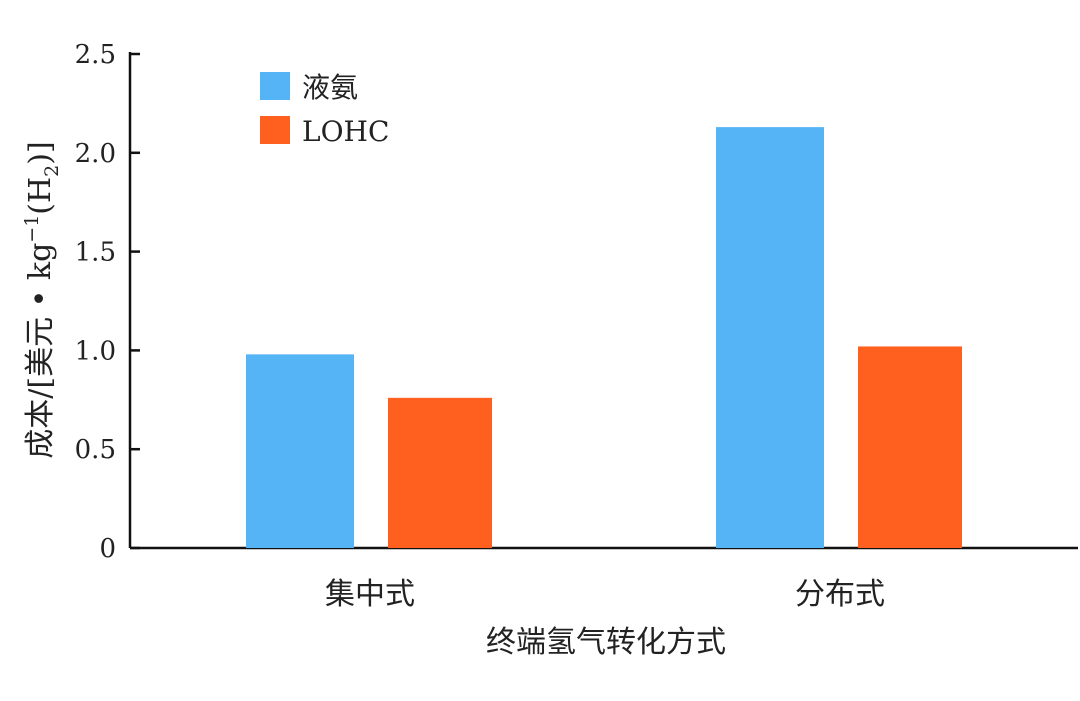 This screenshot has height=701, width=1080. What do you see at coordinates (606, 642) in the screenshot?
I see `x-axis-title: 终端氢气转化方式` at bounding box center [606, 642].